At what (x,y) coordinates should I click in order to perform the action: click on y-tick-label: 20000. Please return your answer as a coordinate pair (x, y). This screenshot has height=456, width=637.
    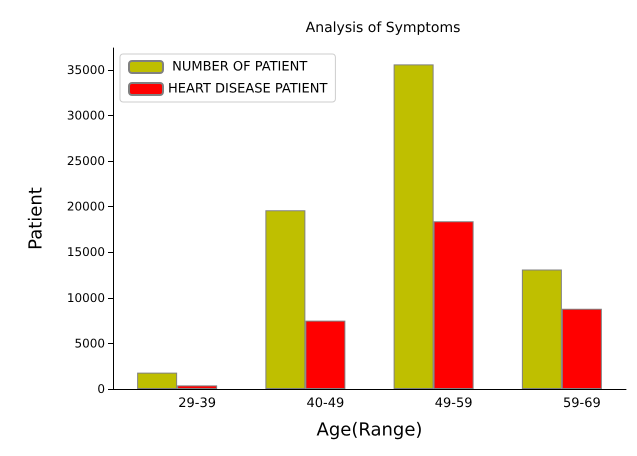
    Looking at the image, I should click on (85, 207).